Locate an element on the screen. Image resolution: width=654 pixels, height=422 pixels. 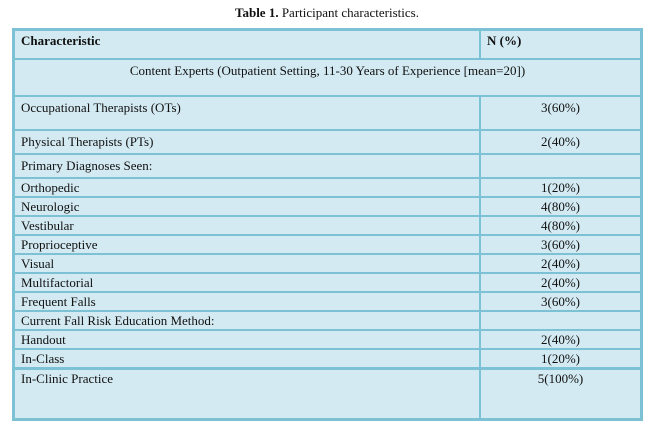
table-row: Neurologic 4(80%) is located at coordinates (327, 206).